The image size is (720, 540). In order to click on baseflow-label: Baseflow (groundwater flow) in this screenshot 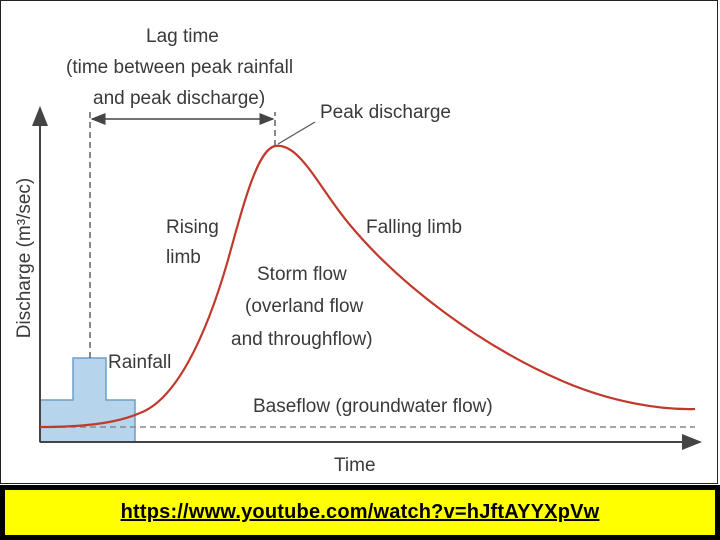, I will do `click(373, 406)`.